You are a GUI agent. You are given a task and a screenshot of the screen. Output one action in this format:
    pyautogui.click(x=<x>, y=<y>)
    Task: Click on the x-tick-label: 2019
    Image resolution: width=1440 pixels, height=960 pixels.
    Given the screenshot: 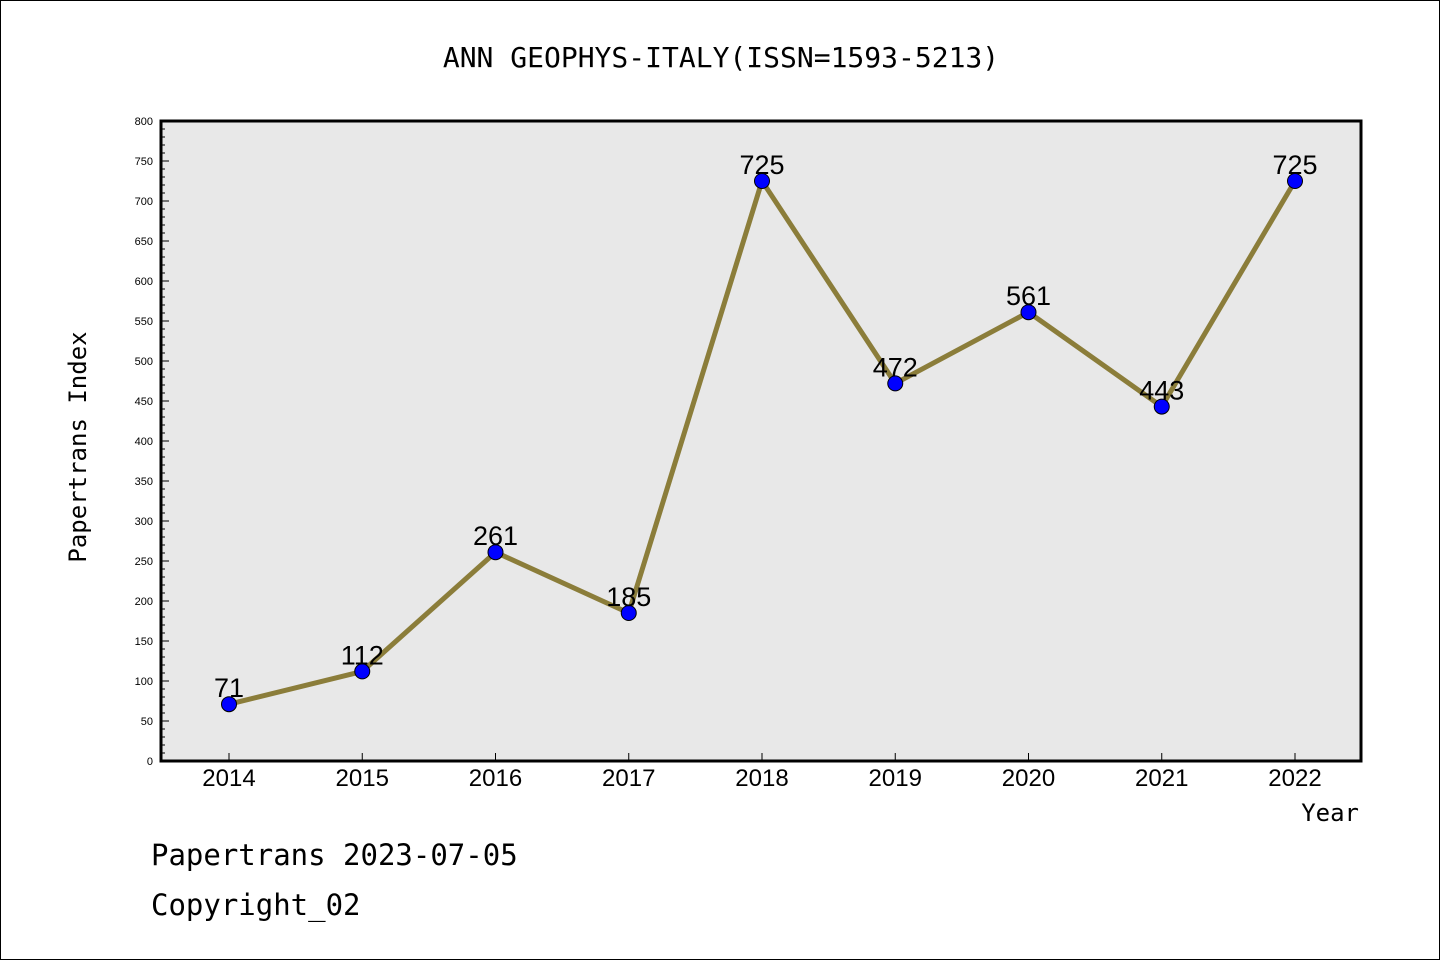 What is the action you would take?
    pyautogui.click(x=895, y=778)
    